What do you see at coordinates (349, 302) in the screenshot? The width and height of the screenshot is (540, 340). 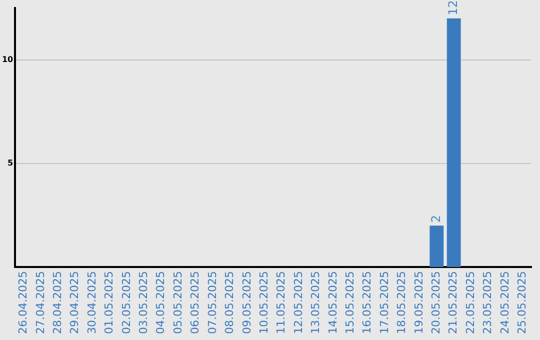 I see `x-tick-label: 15.05.2025` at bounding box center [349, 302].